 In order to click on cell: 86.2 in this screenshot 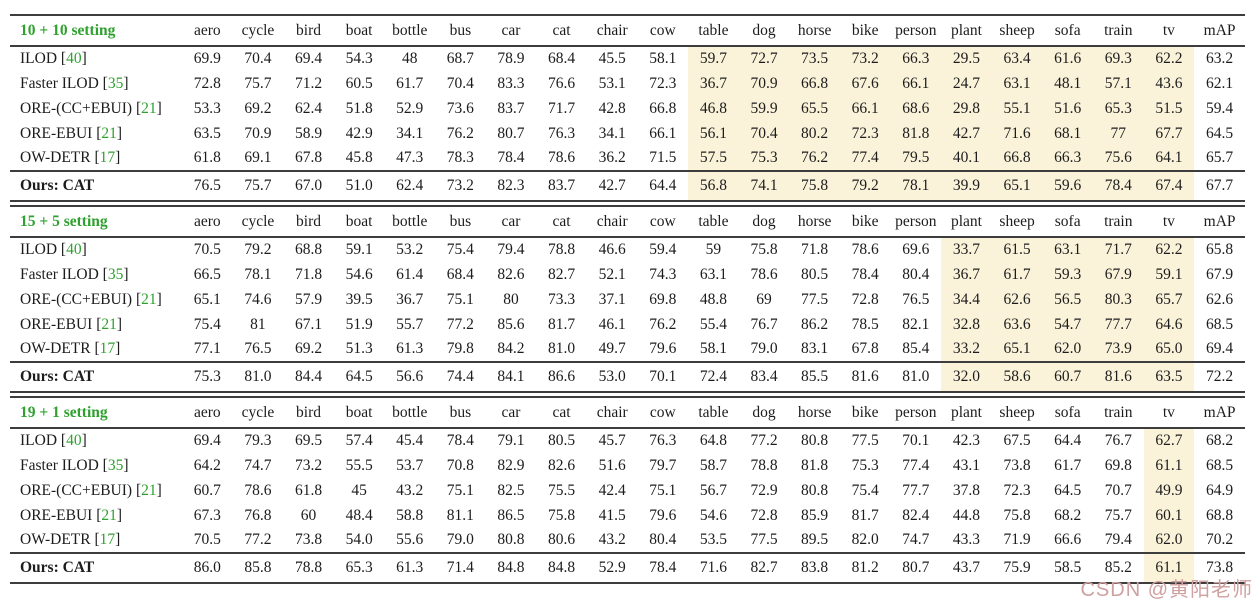, I will do `click(815, 324)`.